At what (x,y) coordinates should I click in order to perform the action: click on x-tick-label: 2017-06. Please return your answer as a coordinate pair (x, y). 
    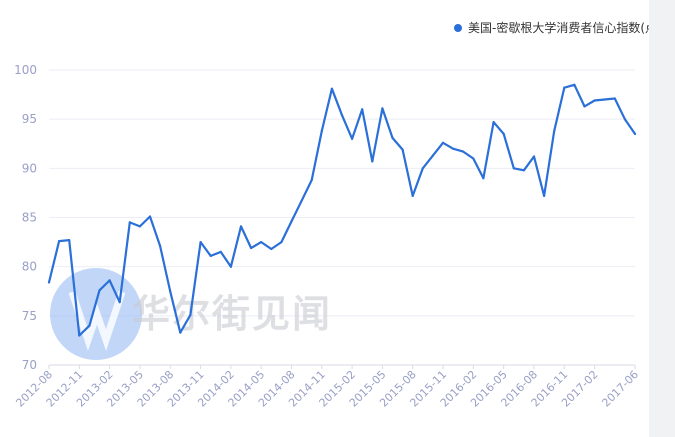
    Looking at the image, I should click on (620, 389).